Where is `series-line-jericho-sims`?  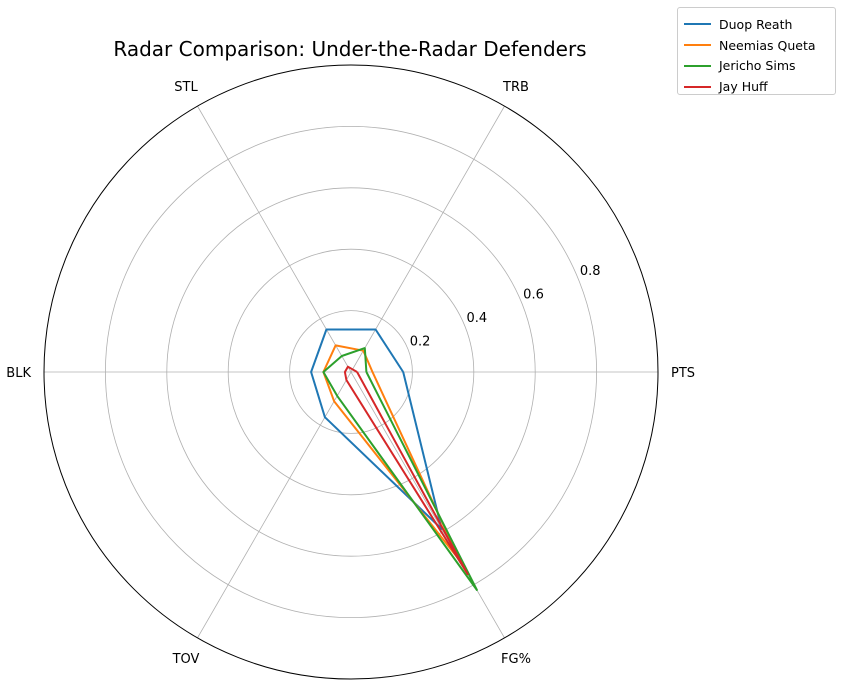 series-line-jericho-sims is located at coordinates (400, 469).